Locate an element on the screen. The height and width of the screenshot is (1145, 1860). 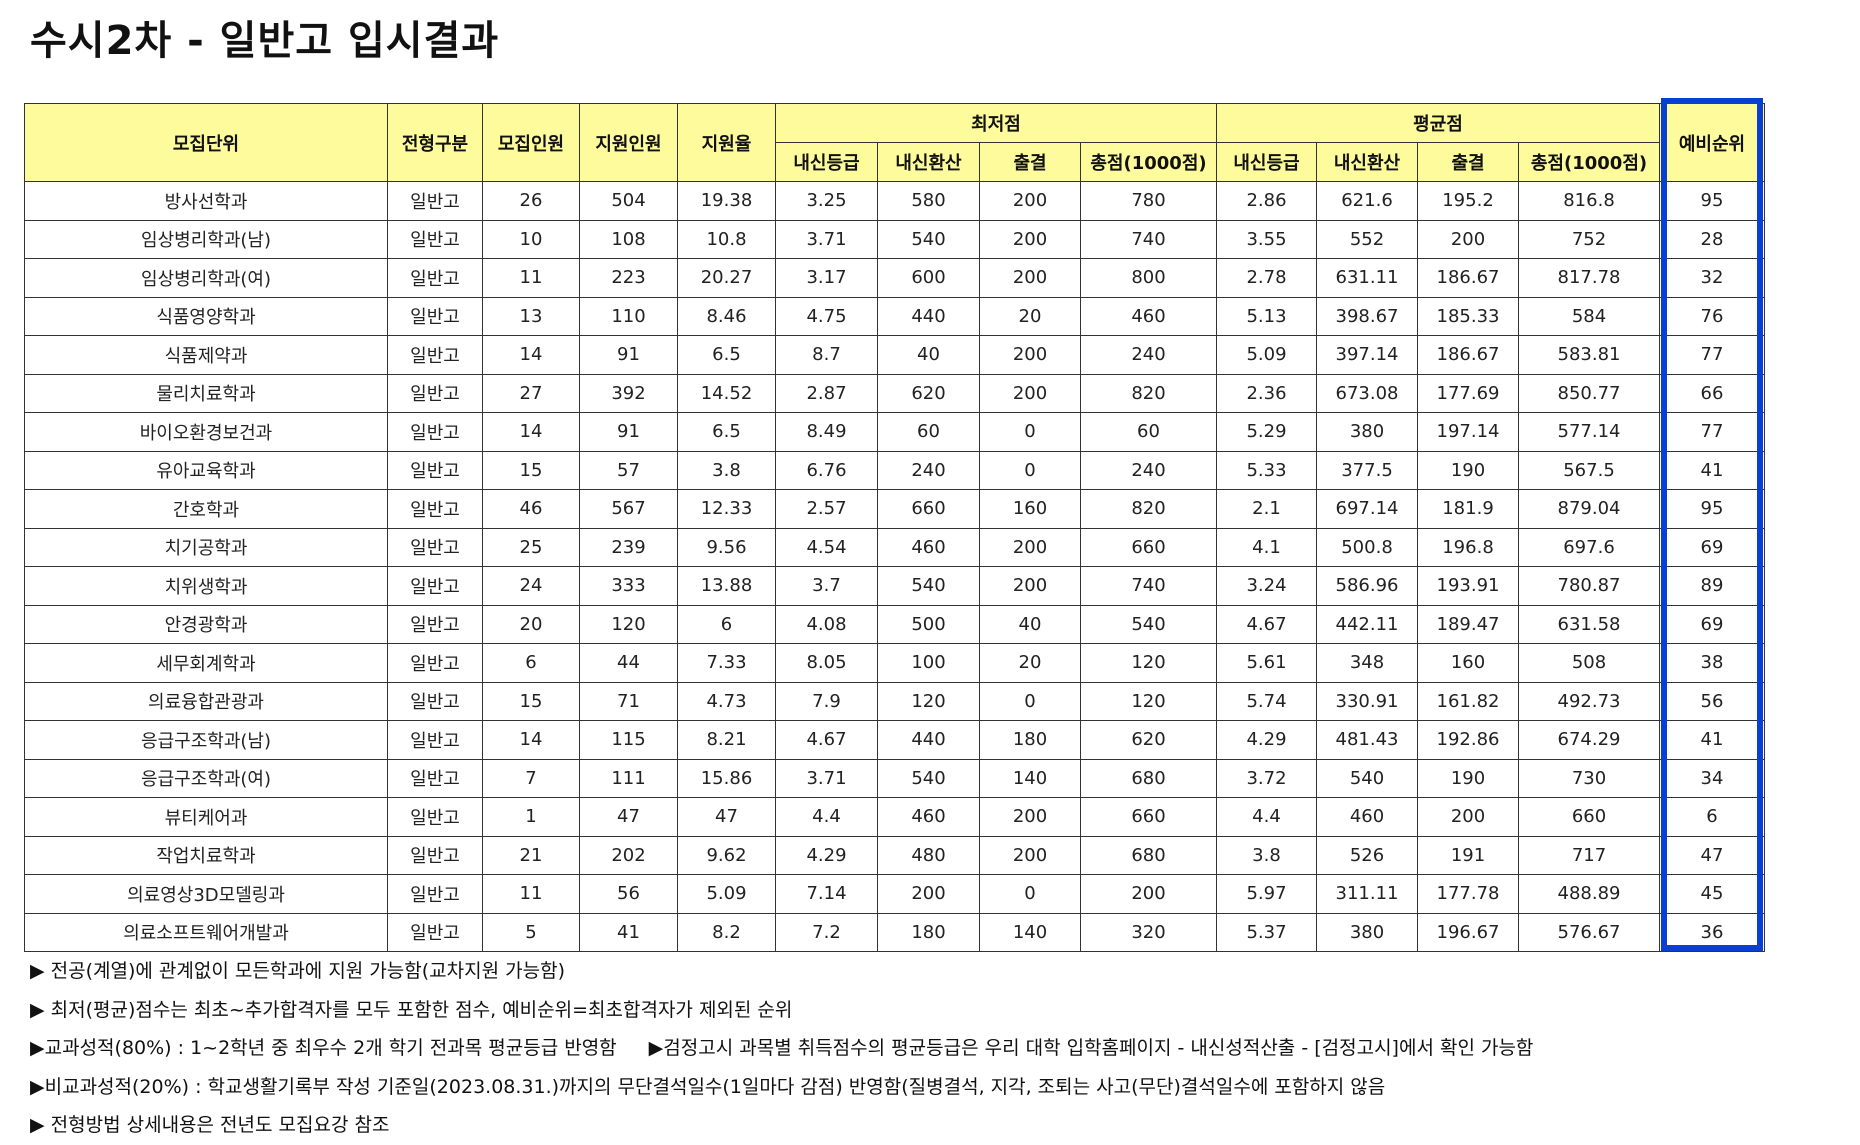
cell-rate: 47 is located at coordinates (726, 817).